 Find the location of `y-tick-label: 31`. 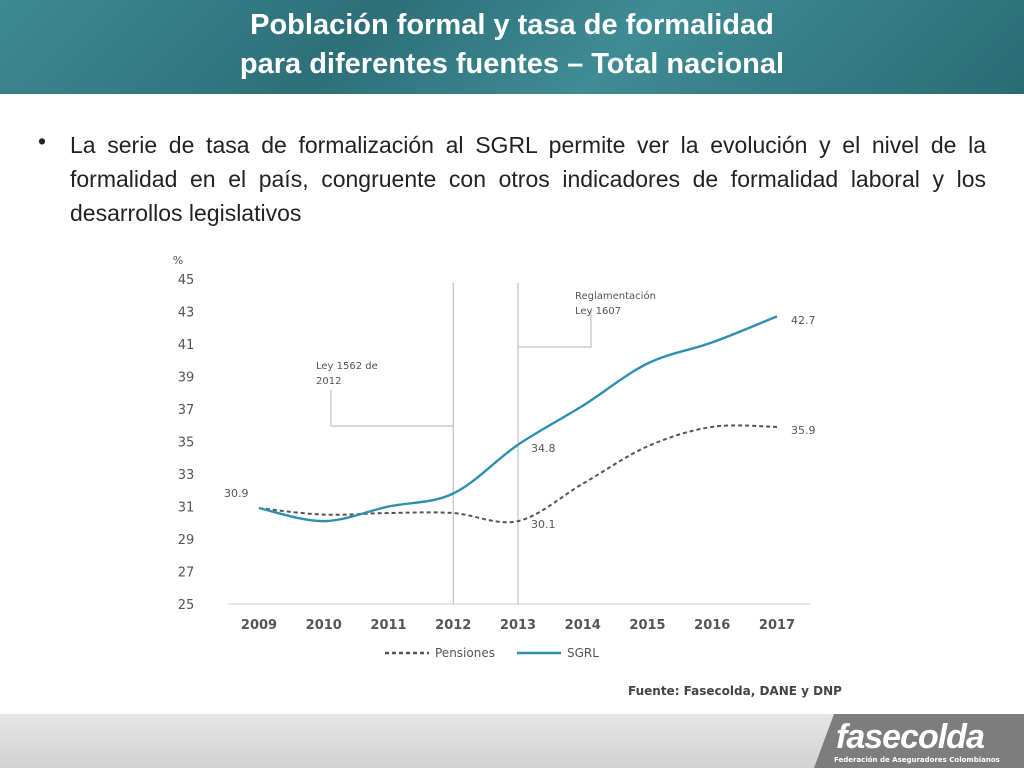

y-tick-label: 31 is located at coordinates (186, 508).